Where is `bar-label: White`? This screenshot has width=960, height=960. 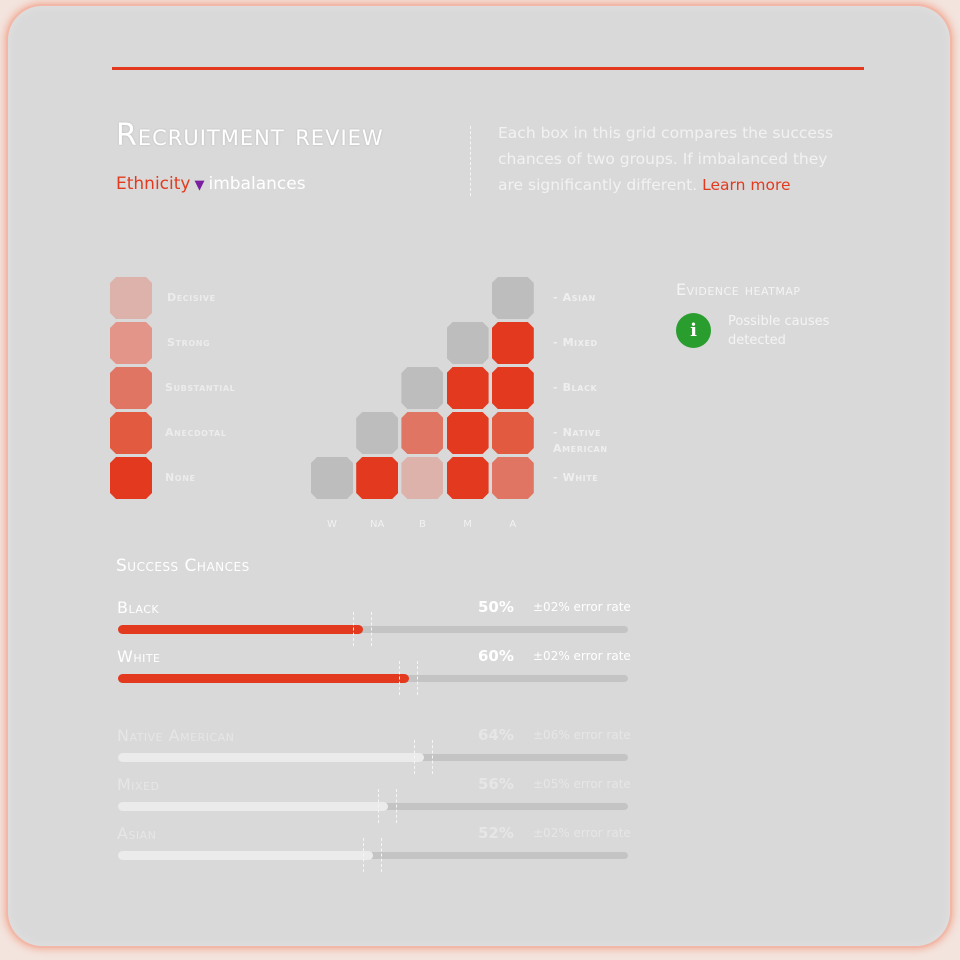
bar-label: White is located at coordinates (139, 656).